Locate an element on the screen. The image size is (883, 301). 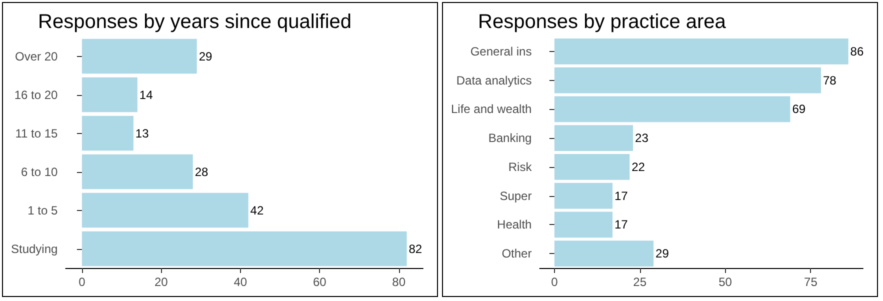
y-tick-label: Banking is located at coordinates (510, 138).